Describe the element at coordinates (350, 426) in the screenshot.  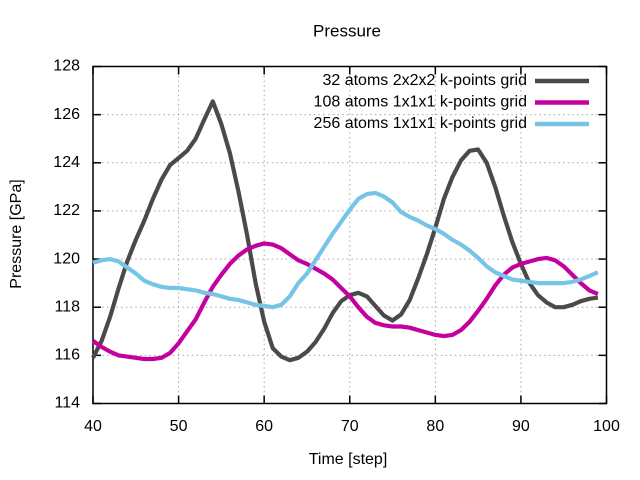
I see `x-tick-label-70: 70` at that location.